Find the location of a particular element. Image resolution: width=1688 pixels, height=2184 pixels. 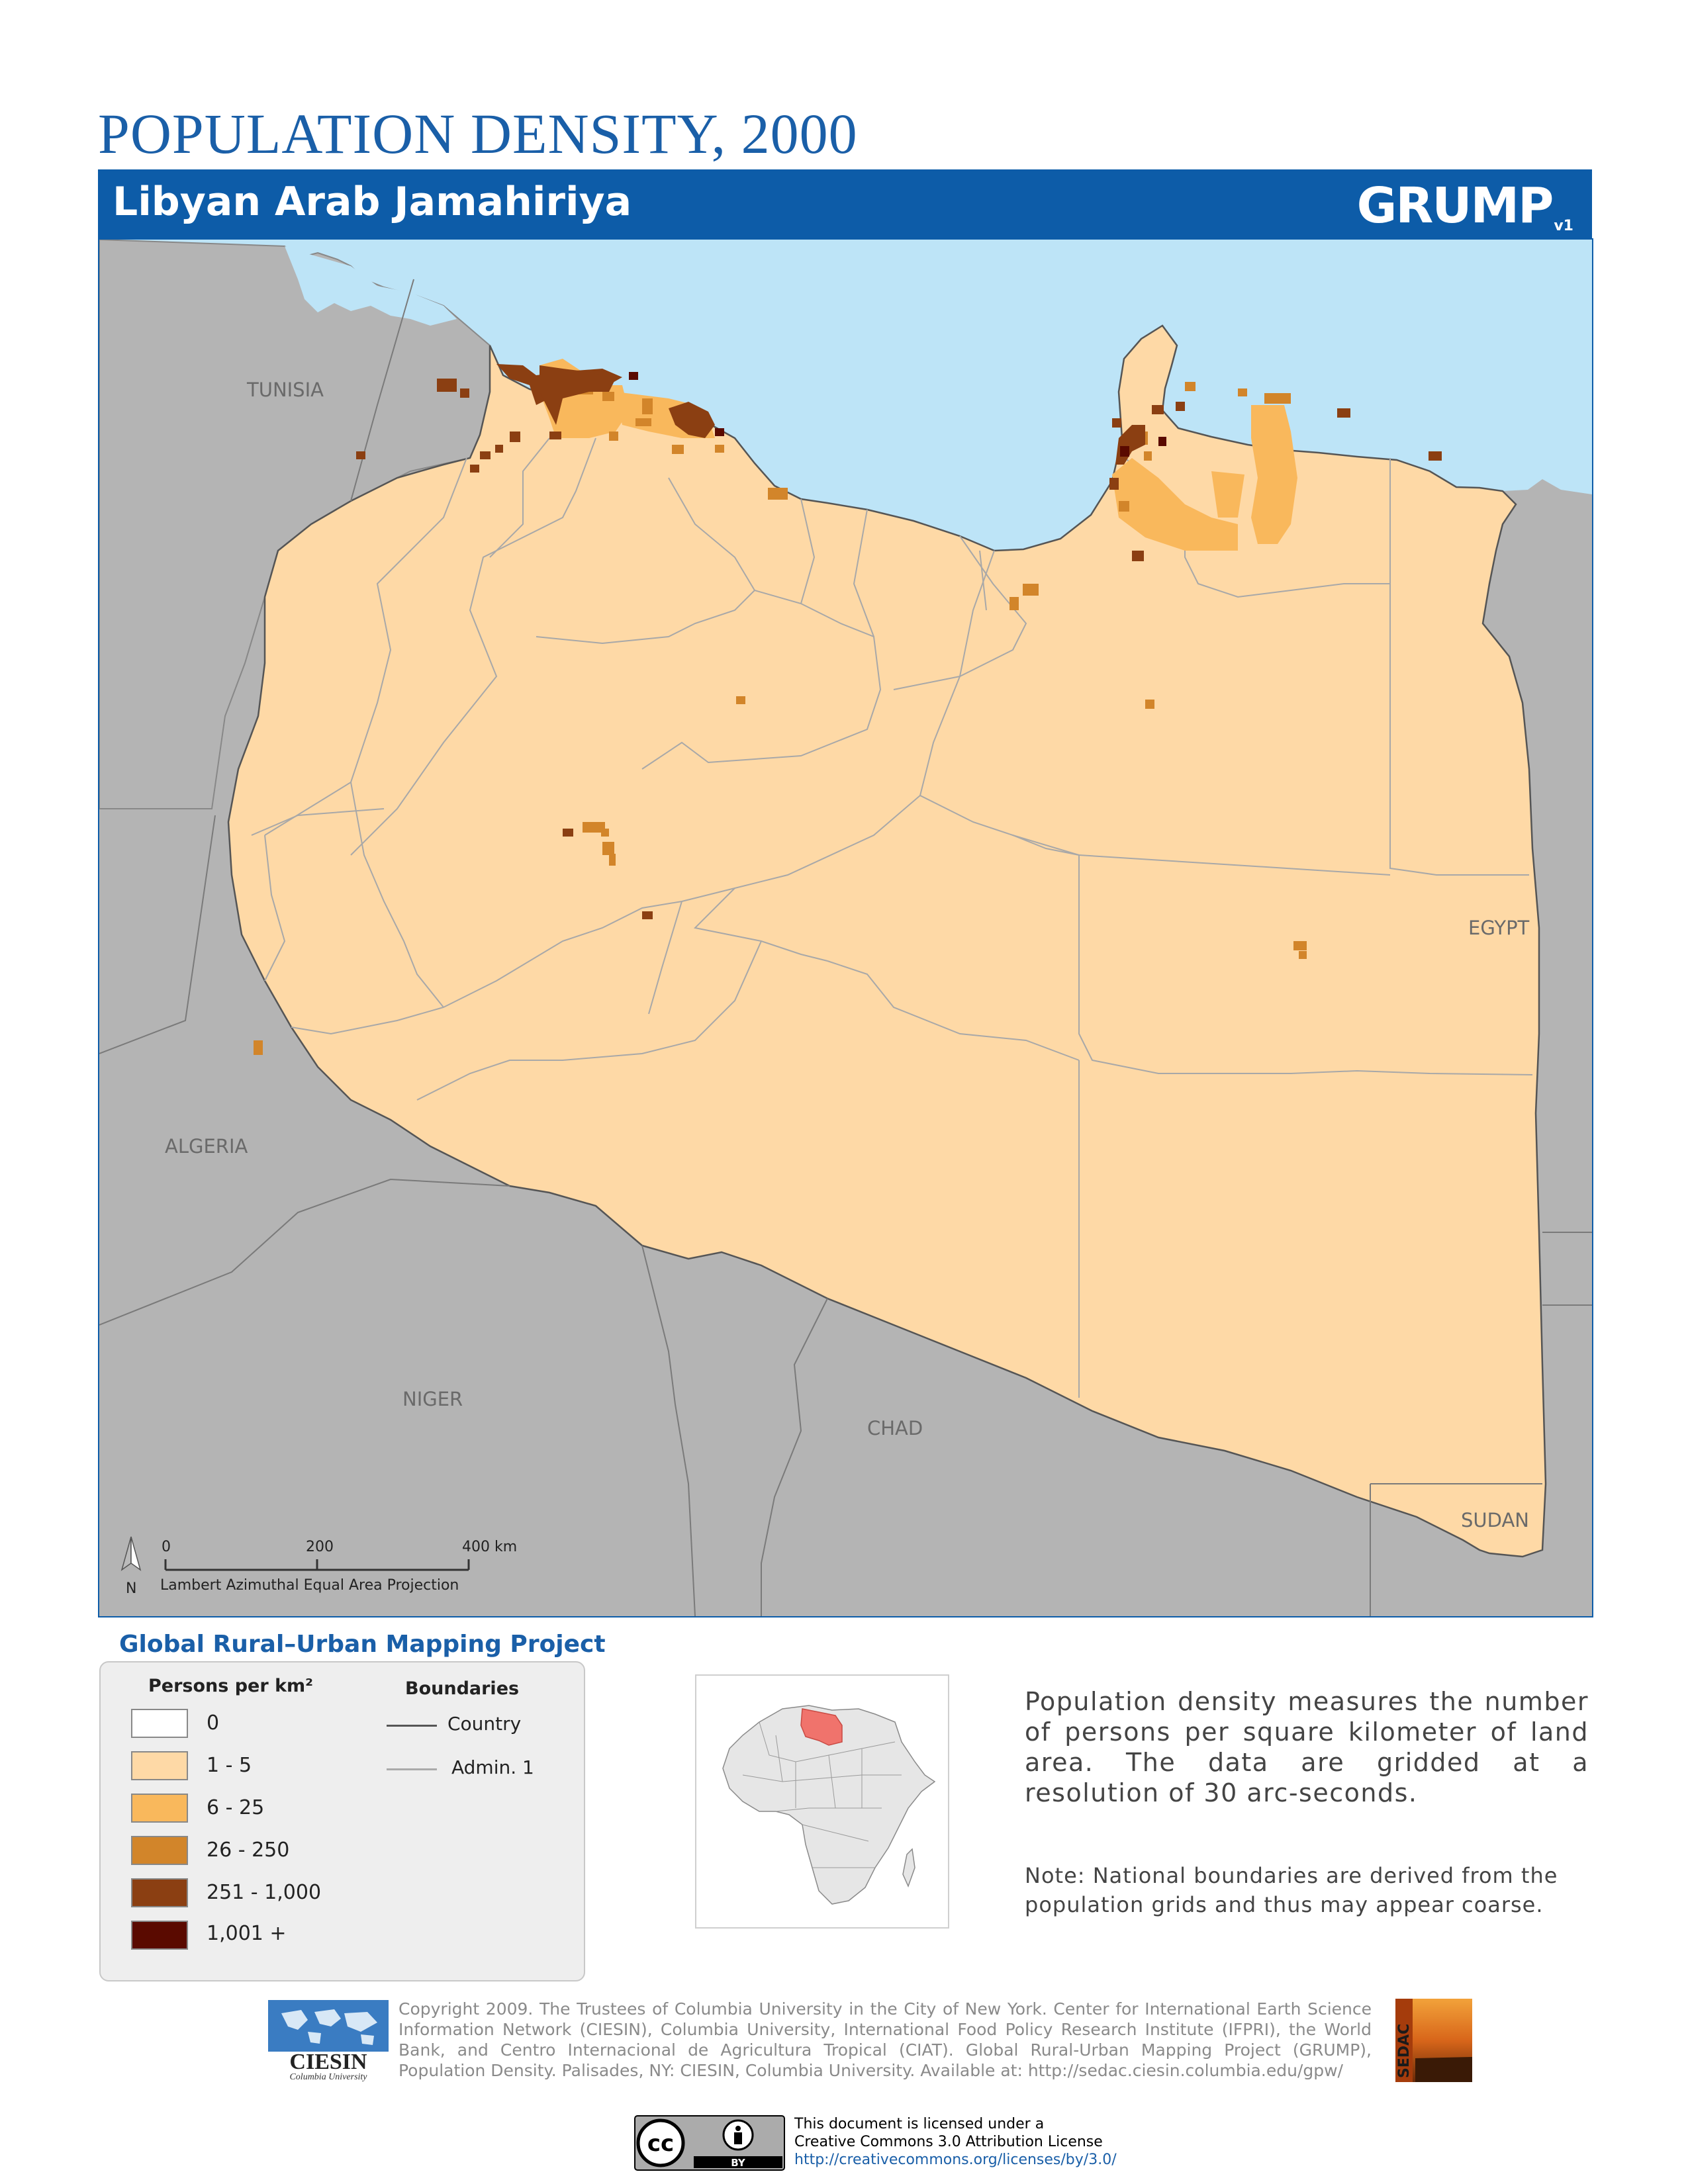

africa-outline is located at coordinates (829, 1805).